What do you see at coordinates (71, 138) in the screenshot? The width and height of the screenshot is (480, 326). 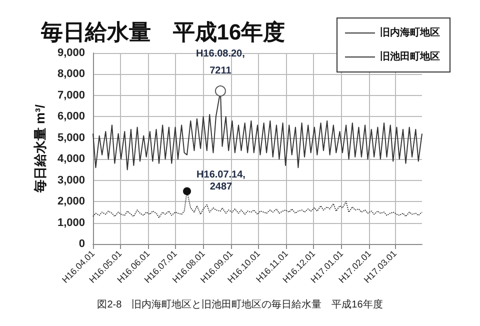 I see `y-tick-label: 5,000` at bounding box center [71, 138].